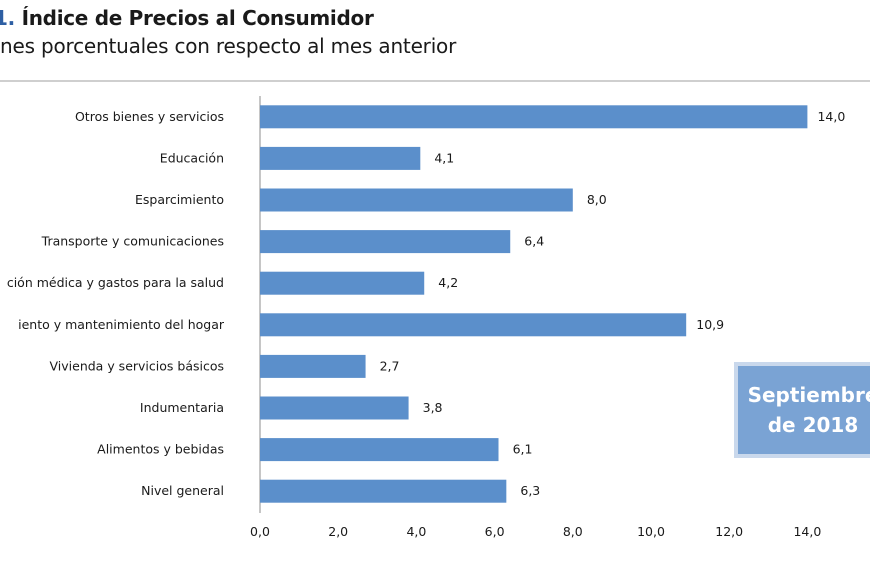  I want to click on category-label-0: Otros bienes y servicios, so click(149, 116).